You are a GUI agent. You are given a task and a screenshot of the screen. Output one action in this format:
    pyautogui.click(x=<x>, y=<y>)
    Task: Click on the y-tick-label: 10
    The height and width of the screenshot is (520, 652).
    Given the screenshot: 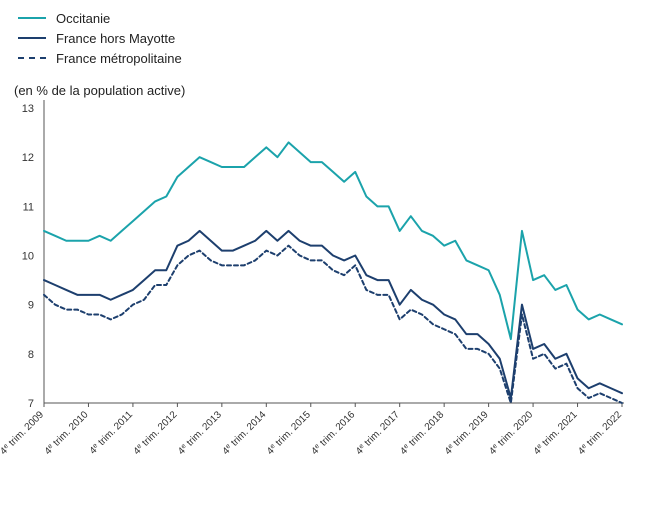 What is the action you would take?
    pyautogui.click(x=28, y=257)
    